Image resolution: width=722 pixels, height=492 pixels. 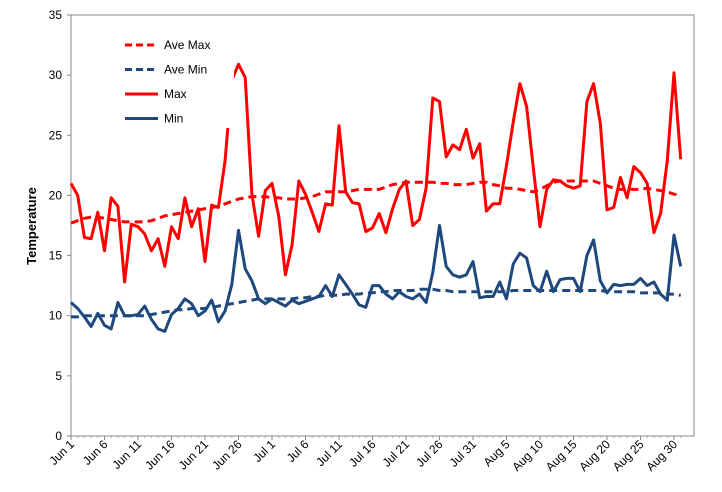 What do you see at coordinates (126, 454) in the screenshot?
I see `x-tick-label: Jun 11` at bounding box center [126, 454].